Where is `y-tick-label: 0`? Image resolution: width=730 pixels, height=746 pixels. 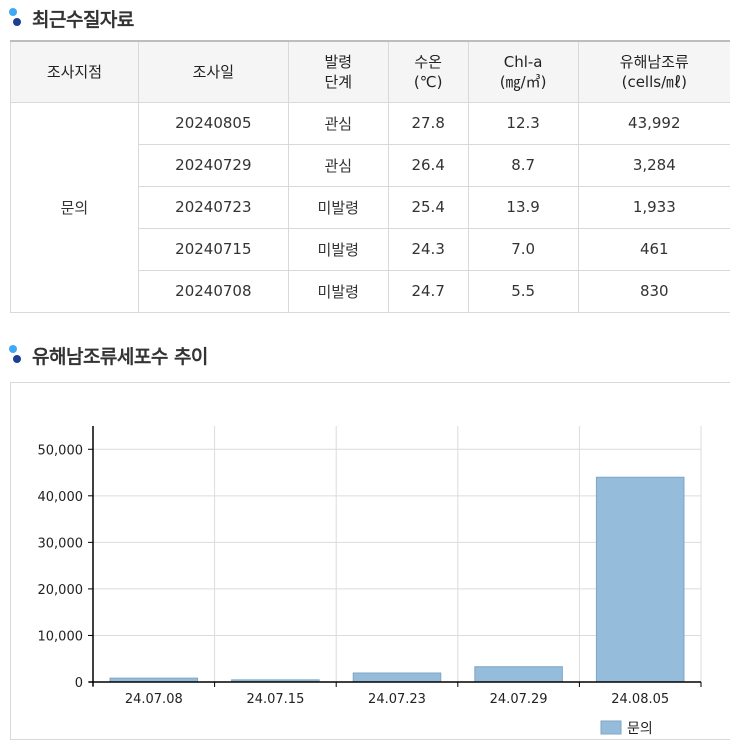 y-tick-label: 0 is located at coordinates (79, 683).